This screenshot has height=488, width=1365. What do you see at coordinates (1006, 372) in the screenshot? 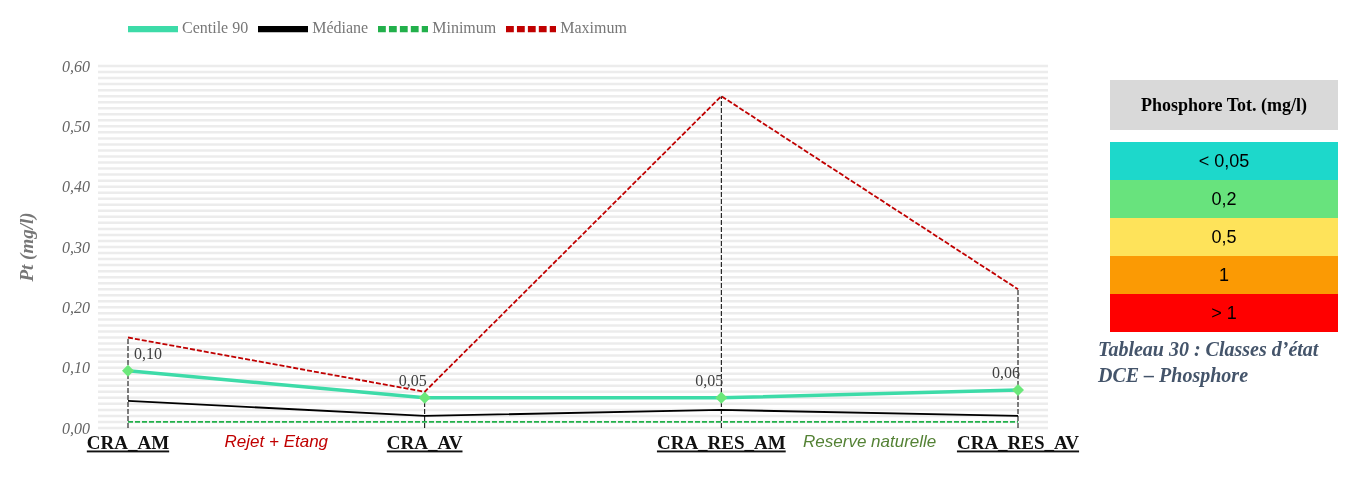
I see `data-label: 0,06` at bounding box center [1006, 372].